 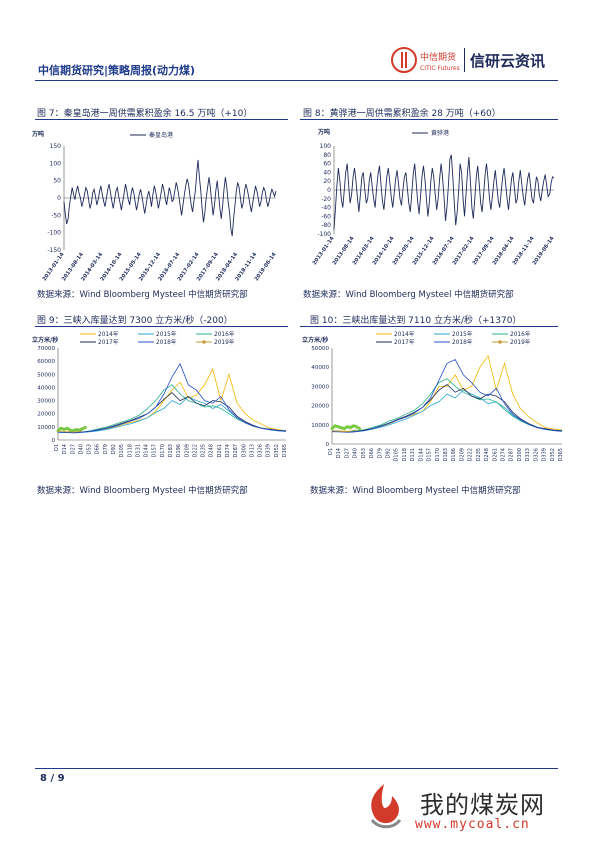 What do you see at coordinates (440, 68) in the screenshot?
I see `logo-sub: CITIC Futures` at bounding box center [440, 68].